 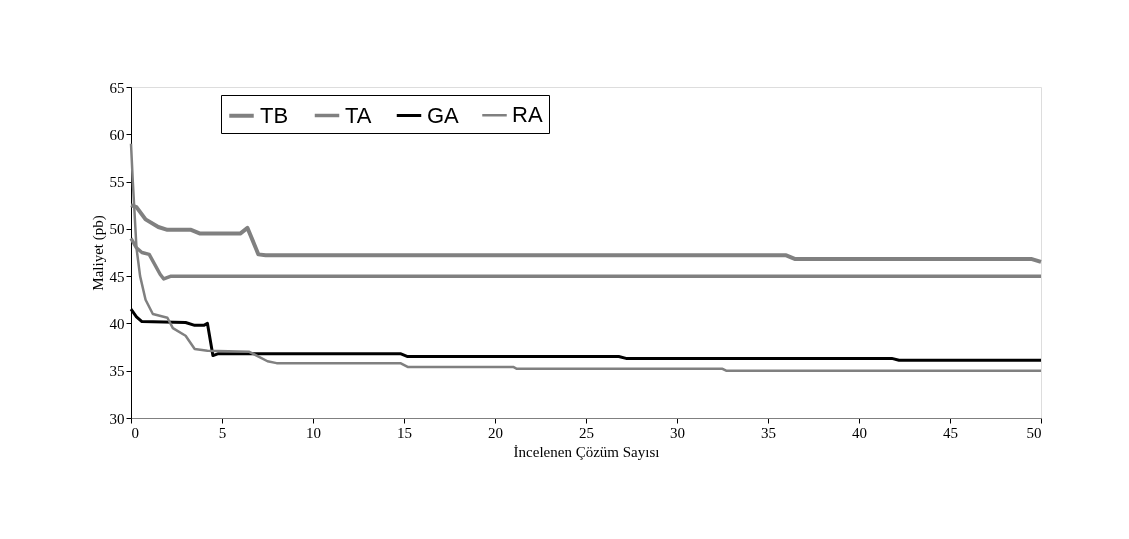 I want to click on x-tick-label: 25, so click(x=586, y=432).